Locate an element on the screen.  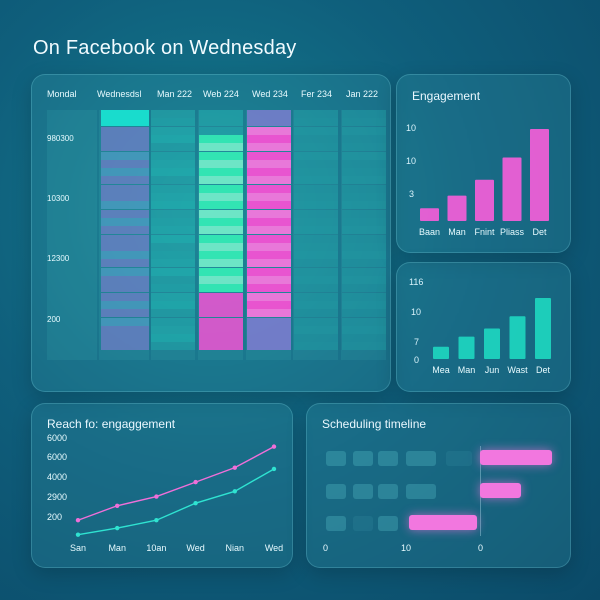
grid-column-header: Man 222 is located at coordinates (175, 94).